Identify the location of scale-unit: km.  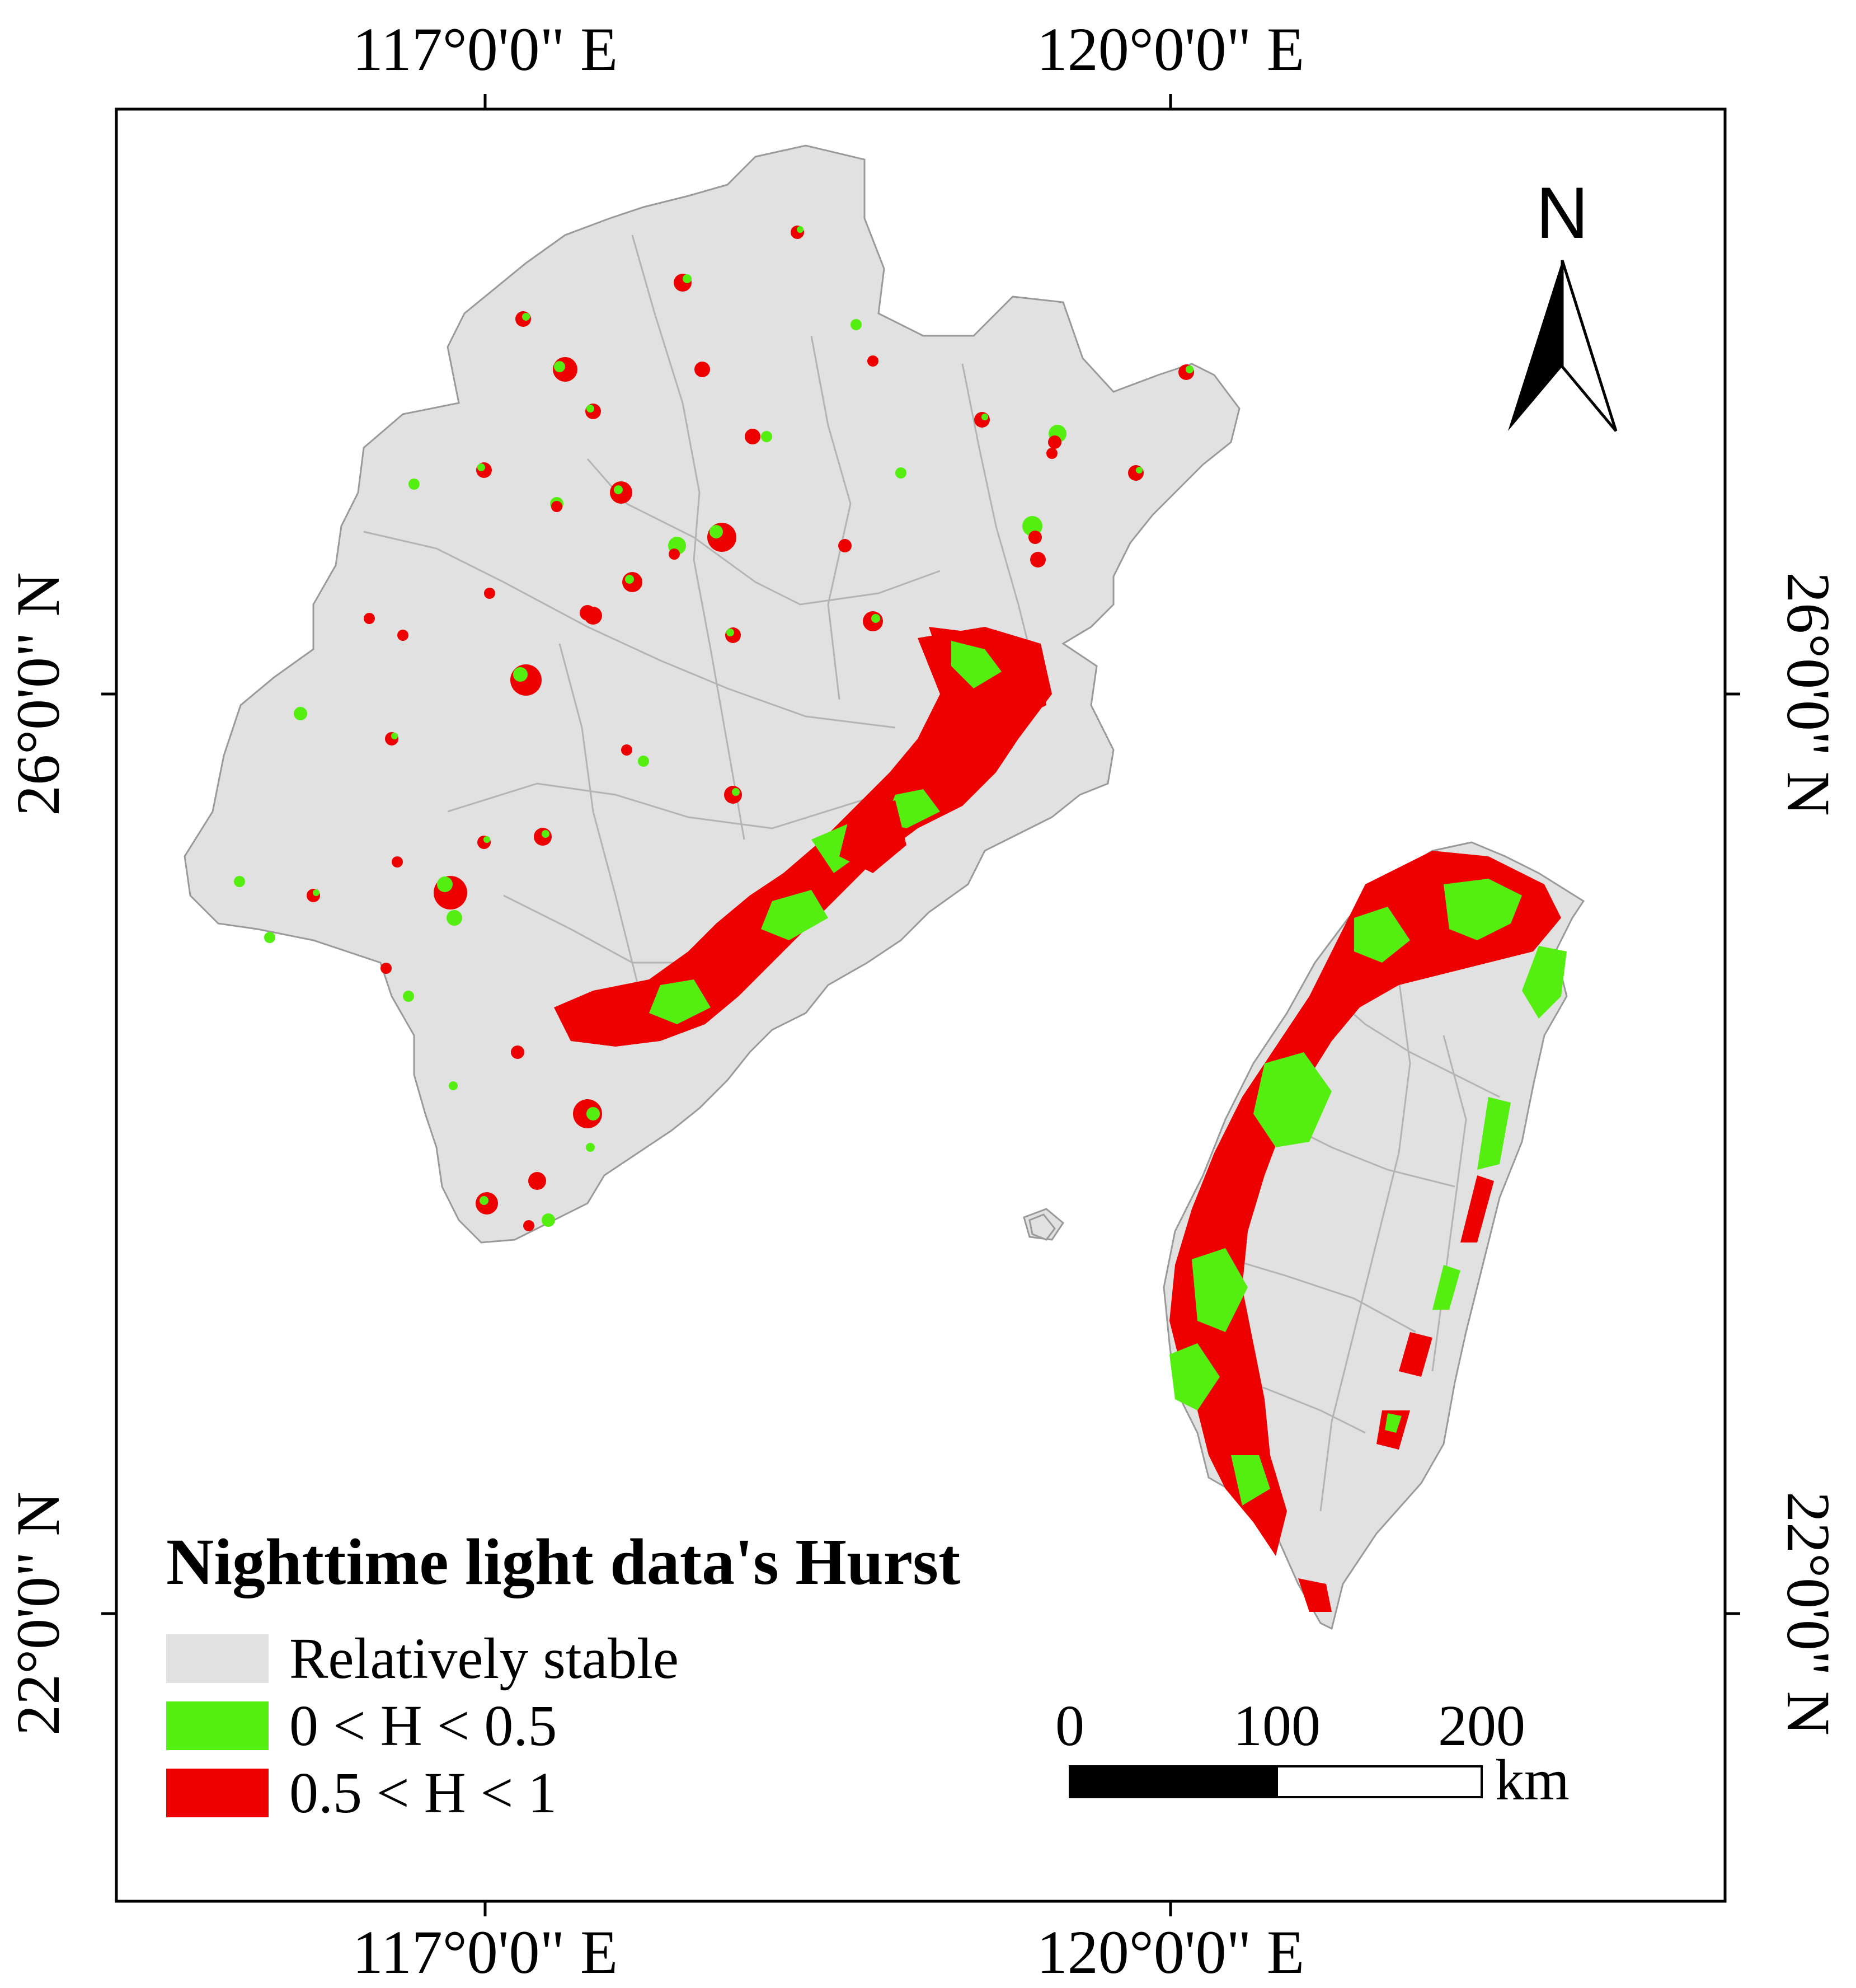
(1532, 1780).